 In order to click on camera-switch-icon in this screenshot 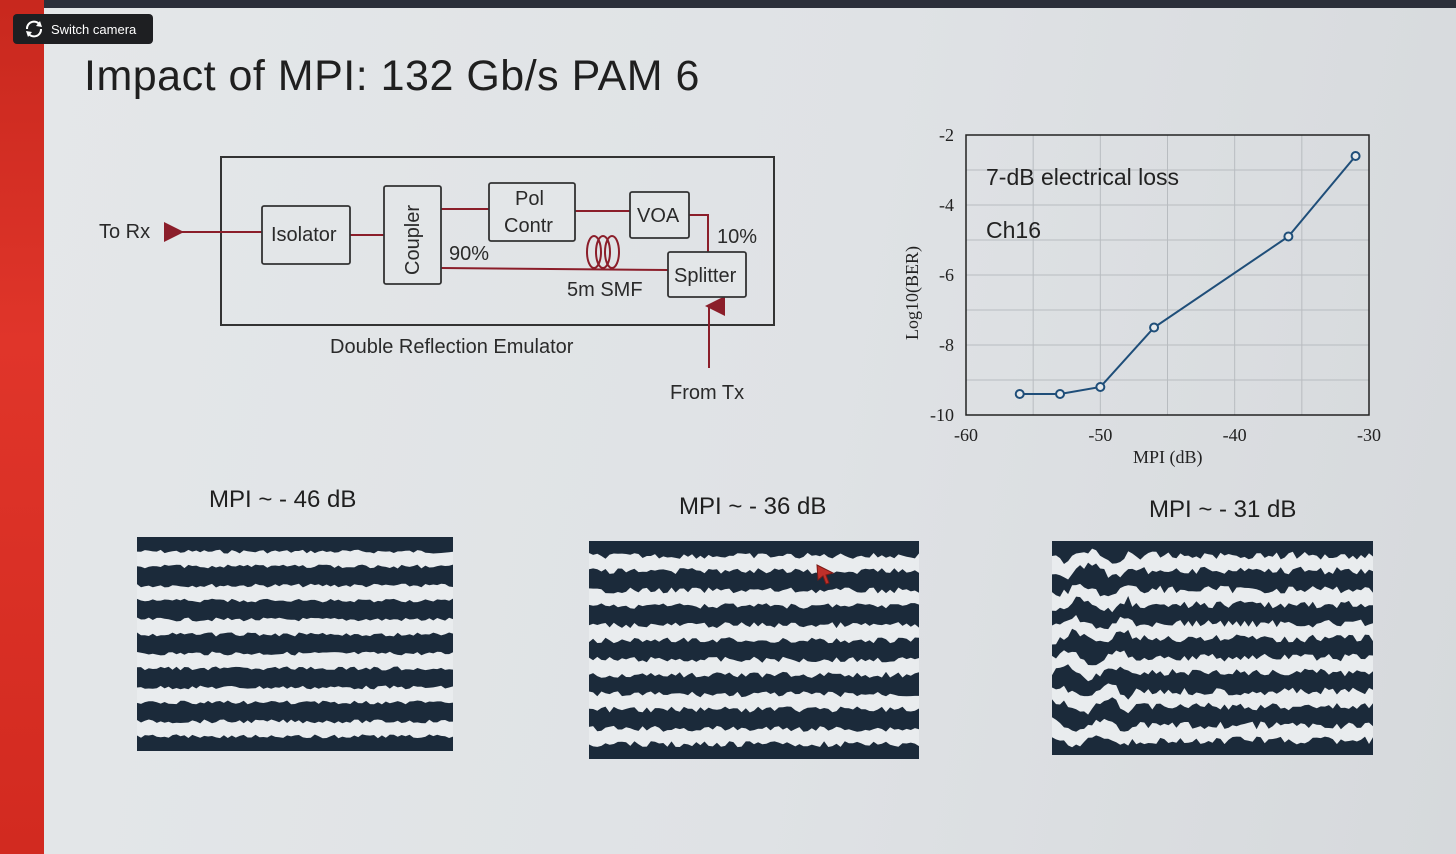, I will do `click(34, 29)`.